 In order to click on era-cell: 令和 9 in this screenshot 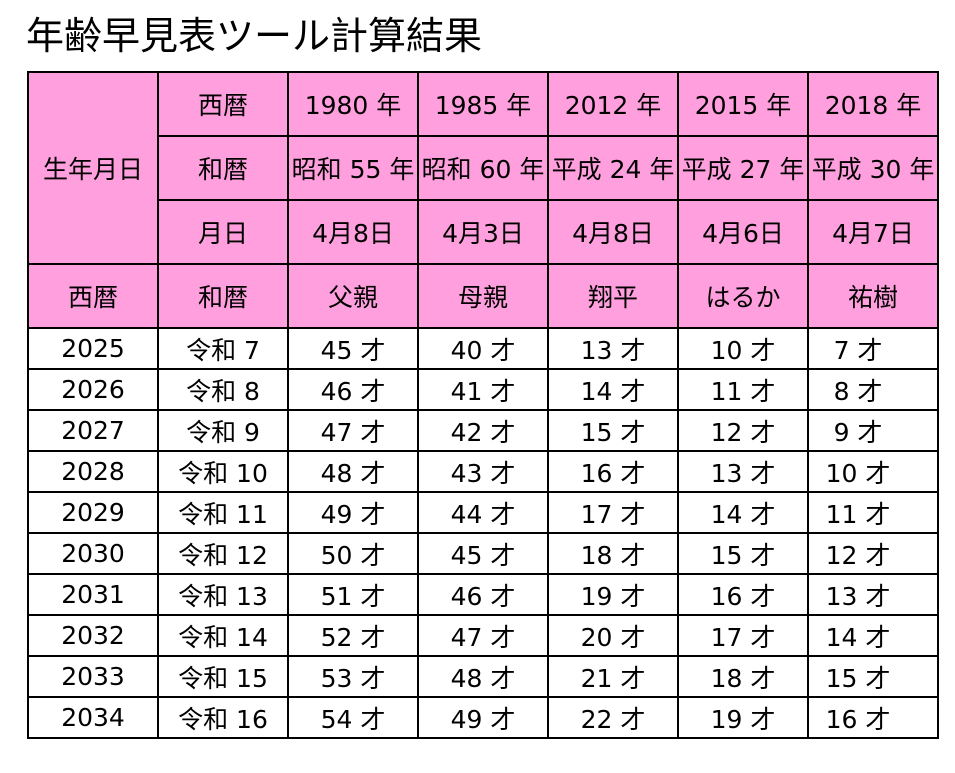, I will do `click(223, 430)`.